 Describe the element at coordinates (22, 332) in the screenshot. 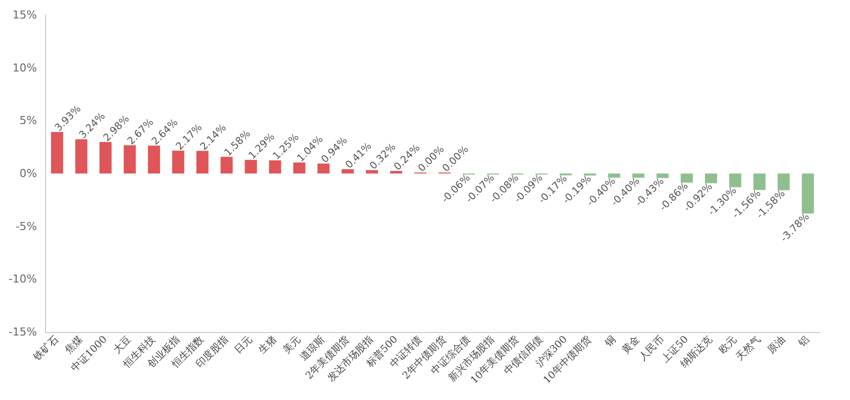

I see `y-tick-label: -15%` at that location.